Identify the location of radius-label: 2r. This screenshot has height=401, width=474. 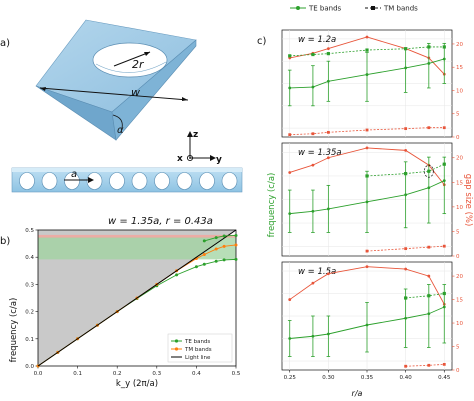
(138, 64).